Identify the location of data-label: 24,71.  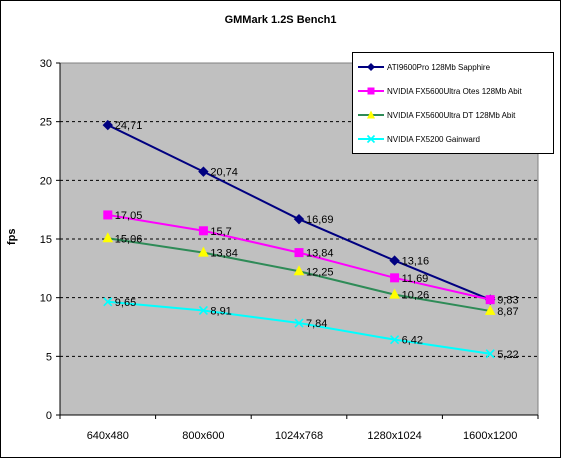
(129, 126).